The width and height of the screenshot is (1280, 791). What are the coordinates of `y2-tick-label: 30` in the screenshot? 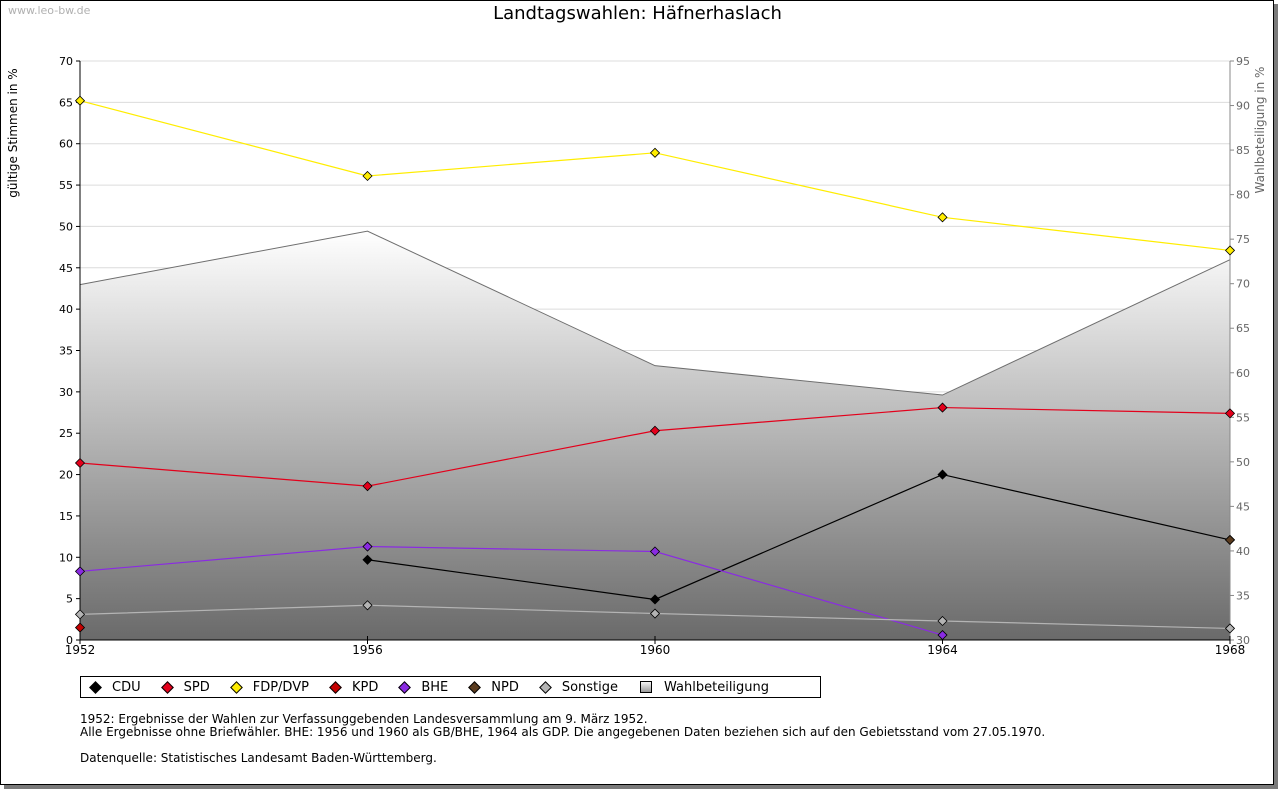 It's located at (1243, 640).